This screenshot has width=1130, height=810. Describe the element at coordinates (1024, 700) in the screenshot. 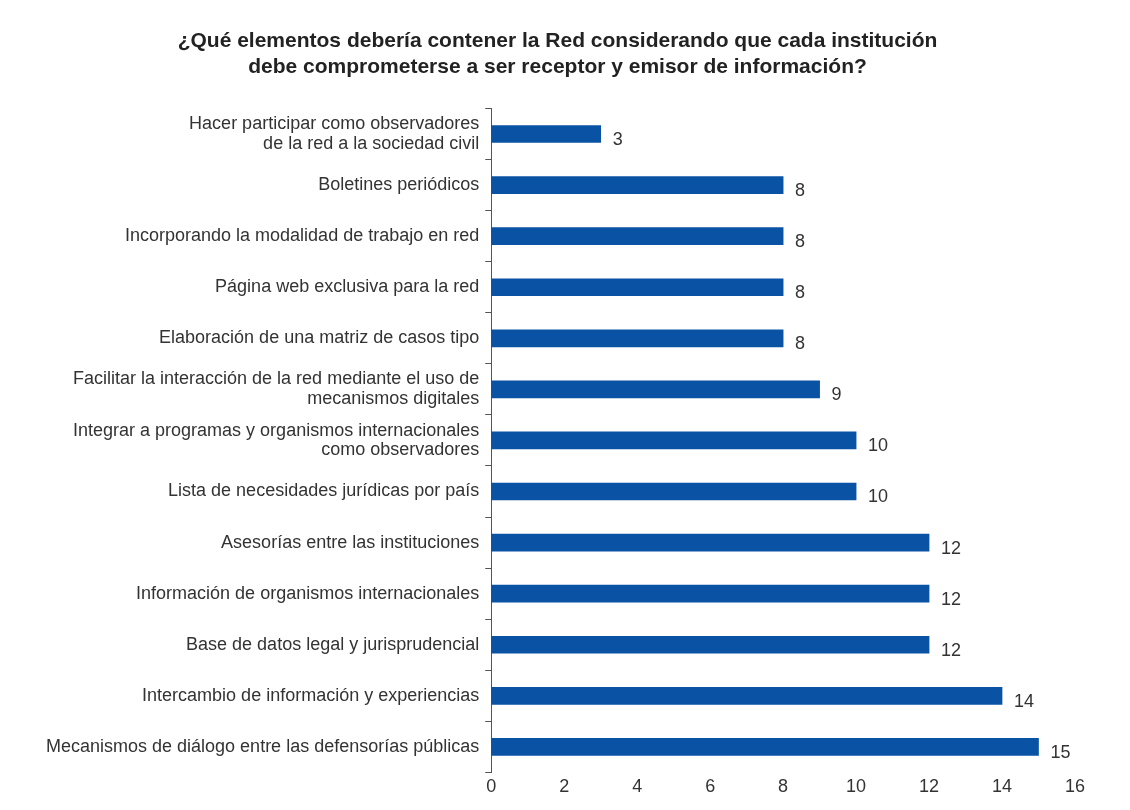

I see `data-label: 14` at that location.